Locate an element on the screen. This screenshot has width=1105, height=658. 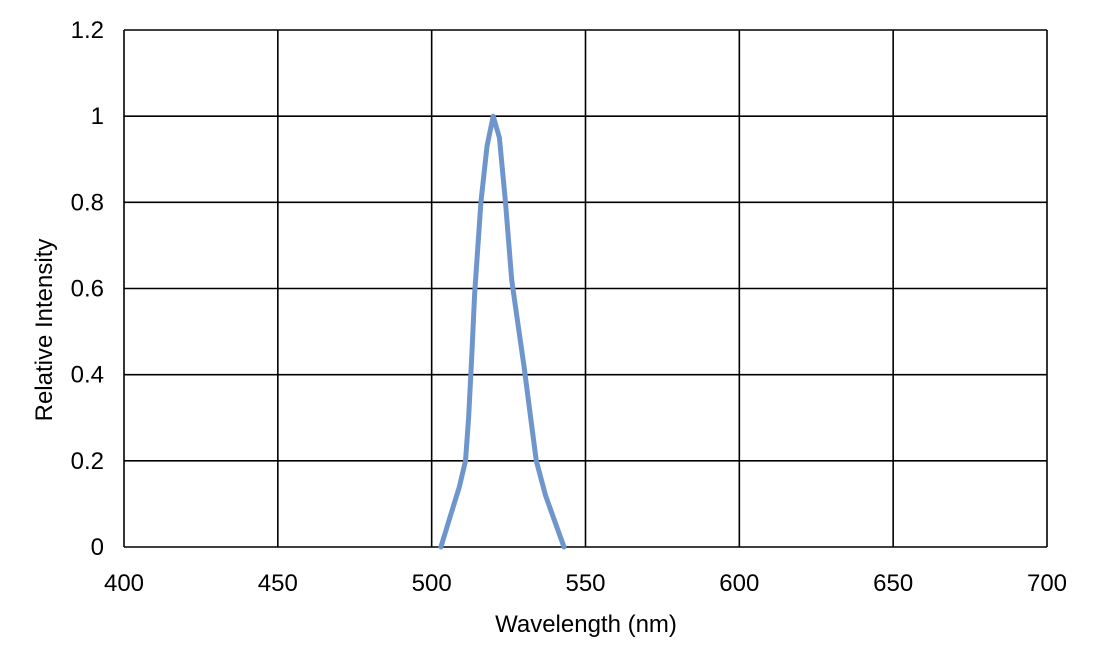
x-tick-label: 400 is located at coordinates (124, 583).